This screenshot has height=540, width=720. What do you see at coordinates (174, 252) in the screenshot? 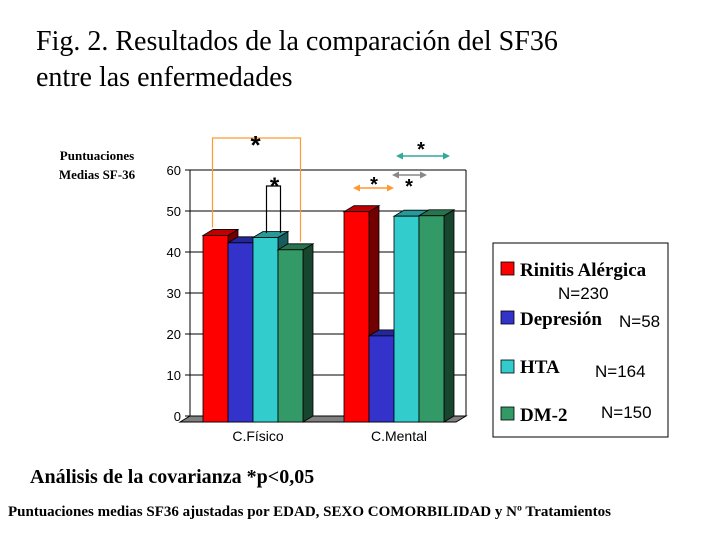
I see `y-tick-label: 40` at bounding box center [174, 252].